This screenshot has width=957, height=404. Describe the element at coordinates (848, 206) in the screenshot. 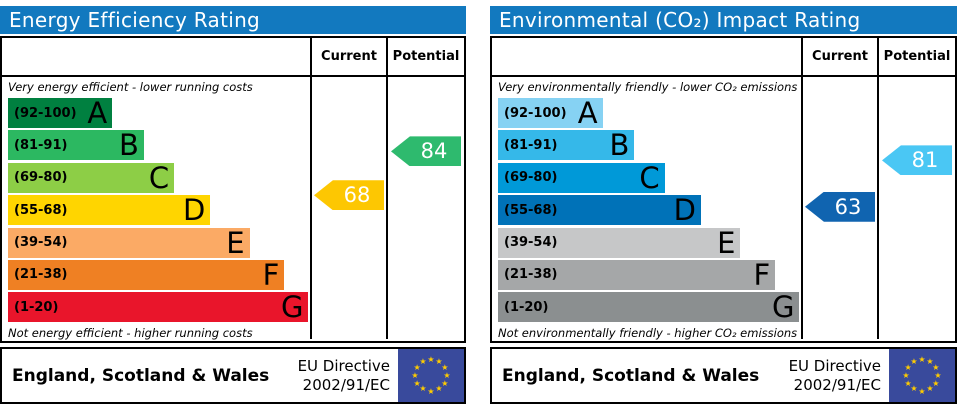

I see `current-rating-value: 63` at that location.